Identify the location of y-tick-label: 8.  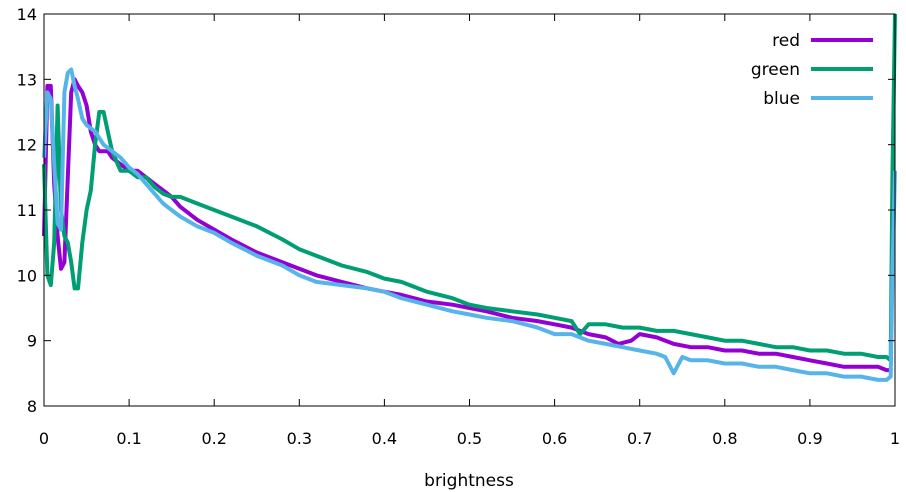
(32, 406).